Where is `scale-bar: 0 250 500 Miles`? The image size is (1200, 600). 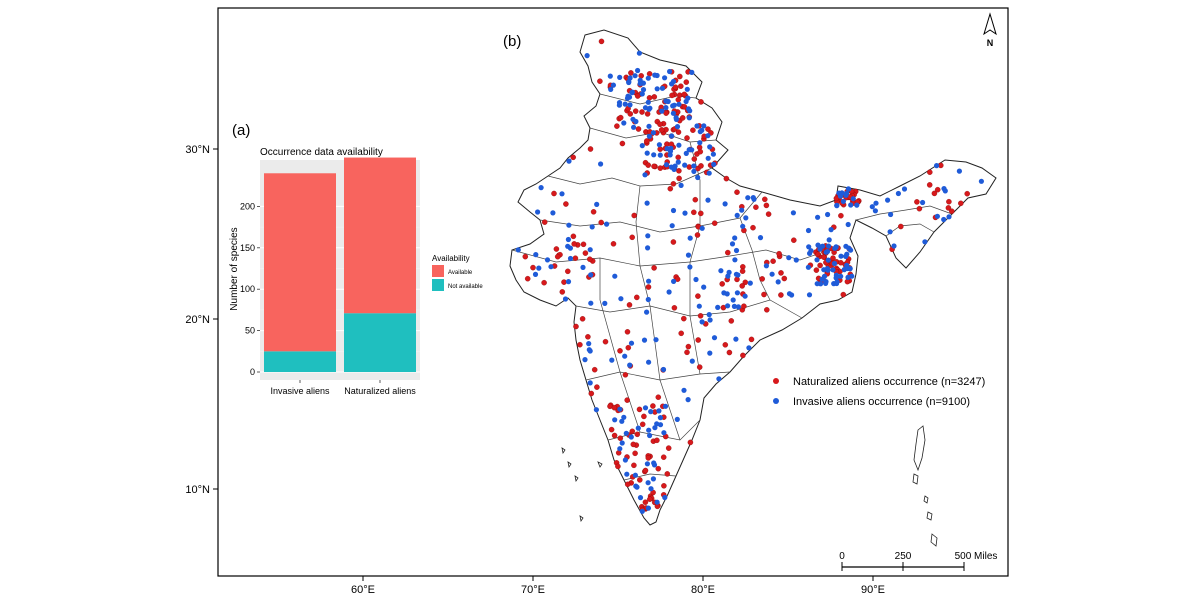 scale-bar: 0 250 500 Miles is located at coordinates (918, 561).